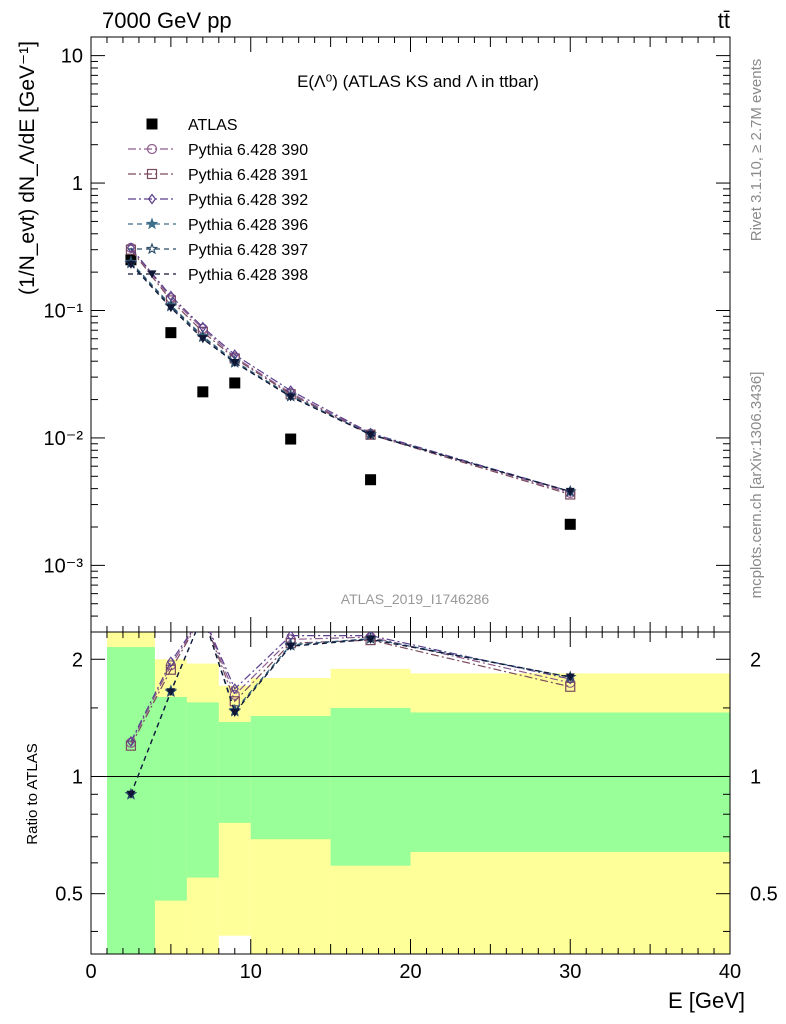  I want to click on x-axis-label: E [GeV], so click(706, 1000).